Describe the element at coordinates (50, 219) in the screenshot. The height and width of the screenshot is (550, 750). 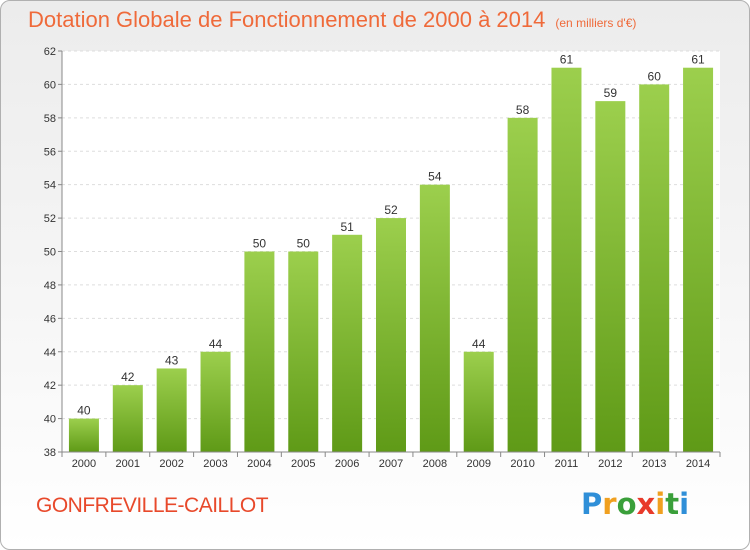
I see `y-tick-label: 52` at that location.